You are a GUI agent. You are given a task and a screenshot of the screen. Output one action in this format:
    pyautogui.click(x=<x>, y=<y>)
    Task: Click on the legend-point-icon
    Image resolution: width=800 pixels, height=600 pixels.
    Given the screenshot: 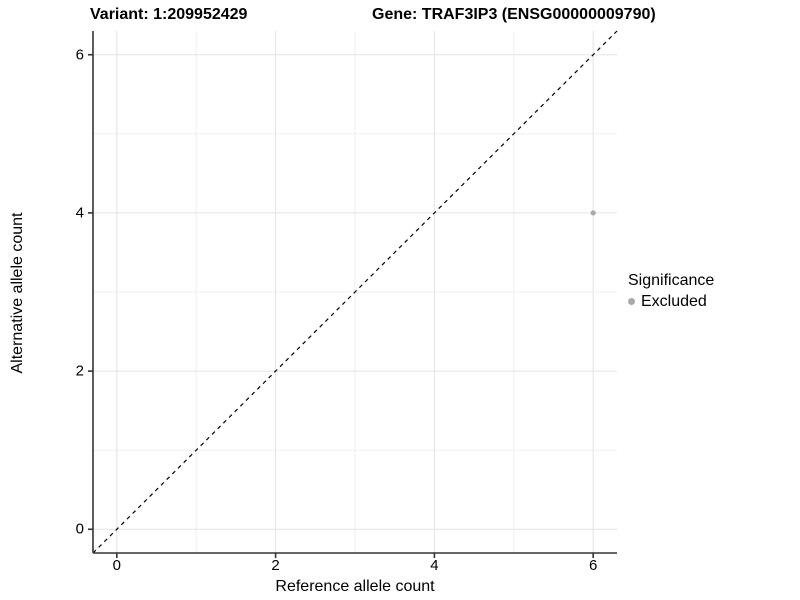 What is the action you would take?
    pyautogui.click(x=631, y=301)
    